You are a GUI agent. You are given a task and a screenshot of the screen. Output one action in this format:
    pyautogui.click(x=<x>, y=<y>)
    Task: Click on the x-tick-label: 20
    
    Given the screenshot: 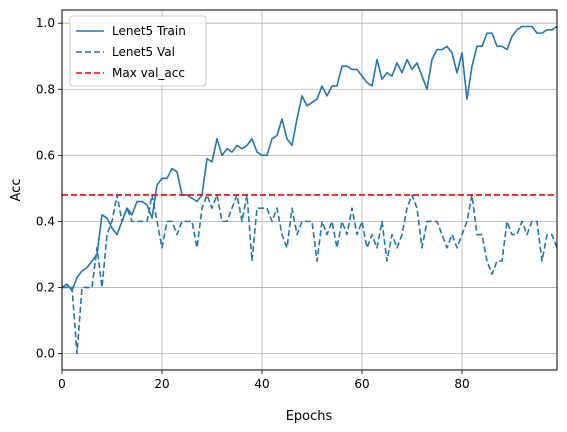 What is the action you would take?
    pyautogui.click(x=161, y=384)
    